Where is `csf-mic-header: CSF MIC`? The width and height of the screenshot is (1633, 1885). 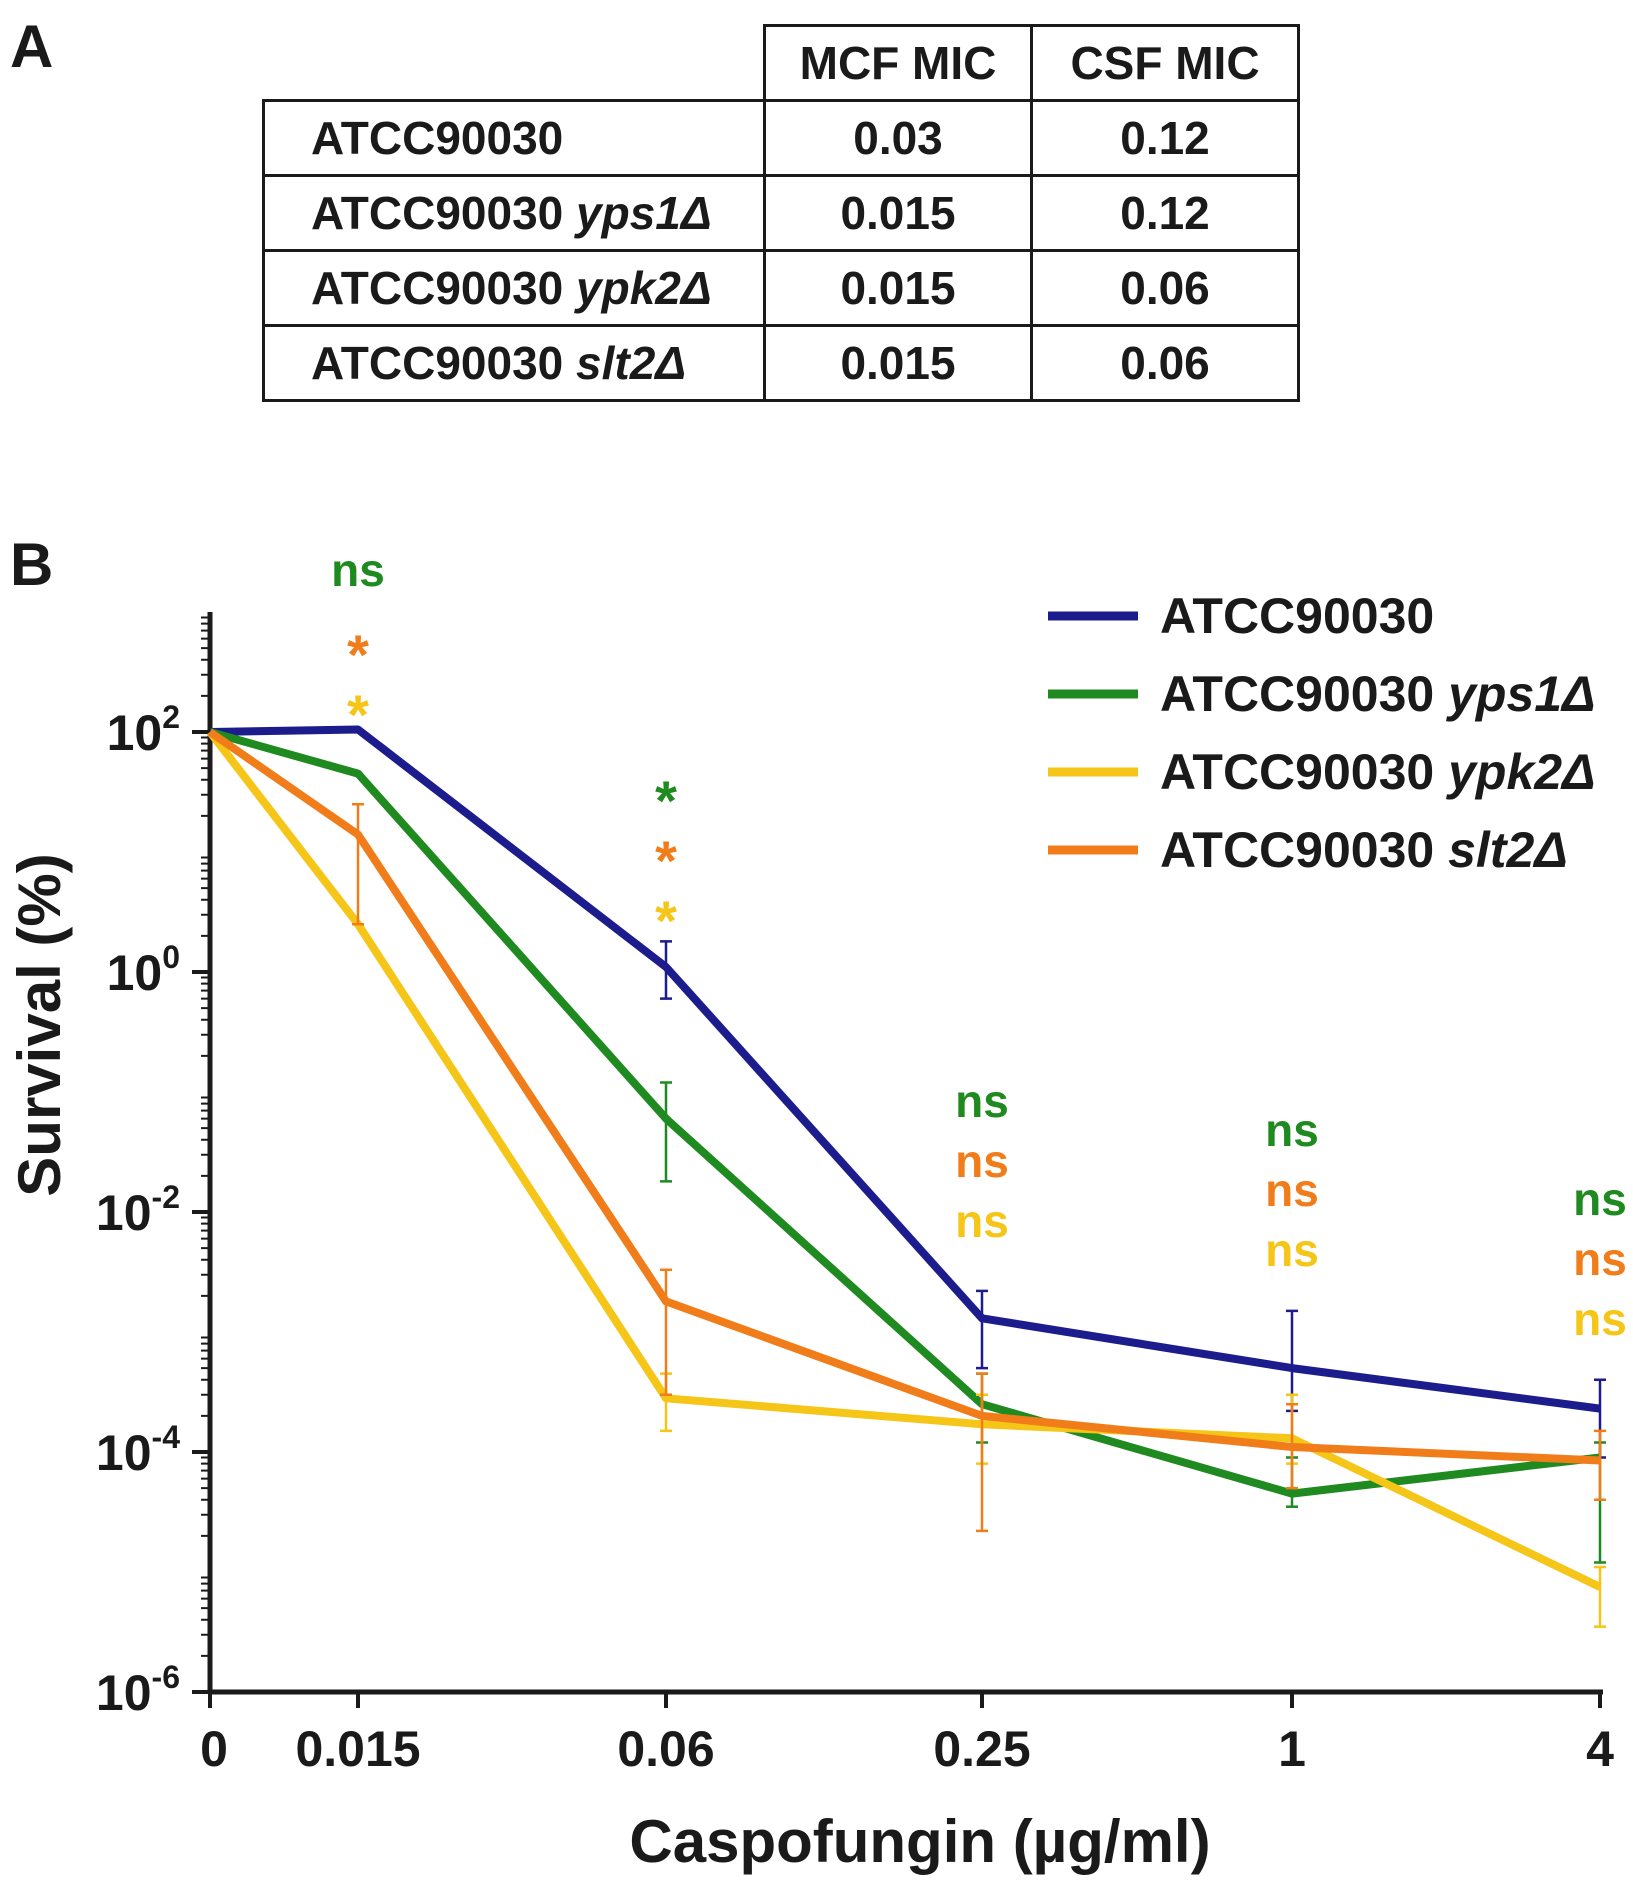
csf-mic-header: CSF MIC is located at coordinates (1165, 63).